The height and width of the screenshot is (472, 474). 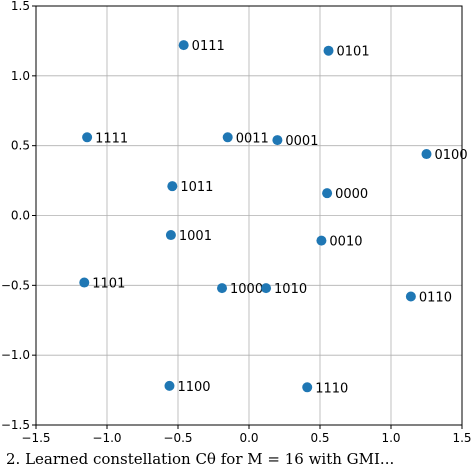 I want to click on point-label: 1100, so click(x=193, y=387).